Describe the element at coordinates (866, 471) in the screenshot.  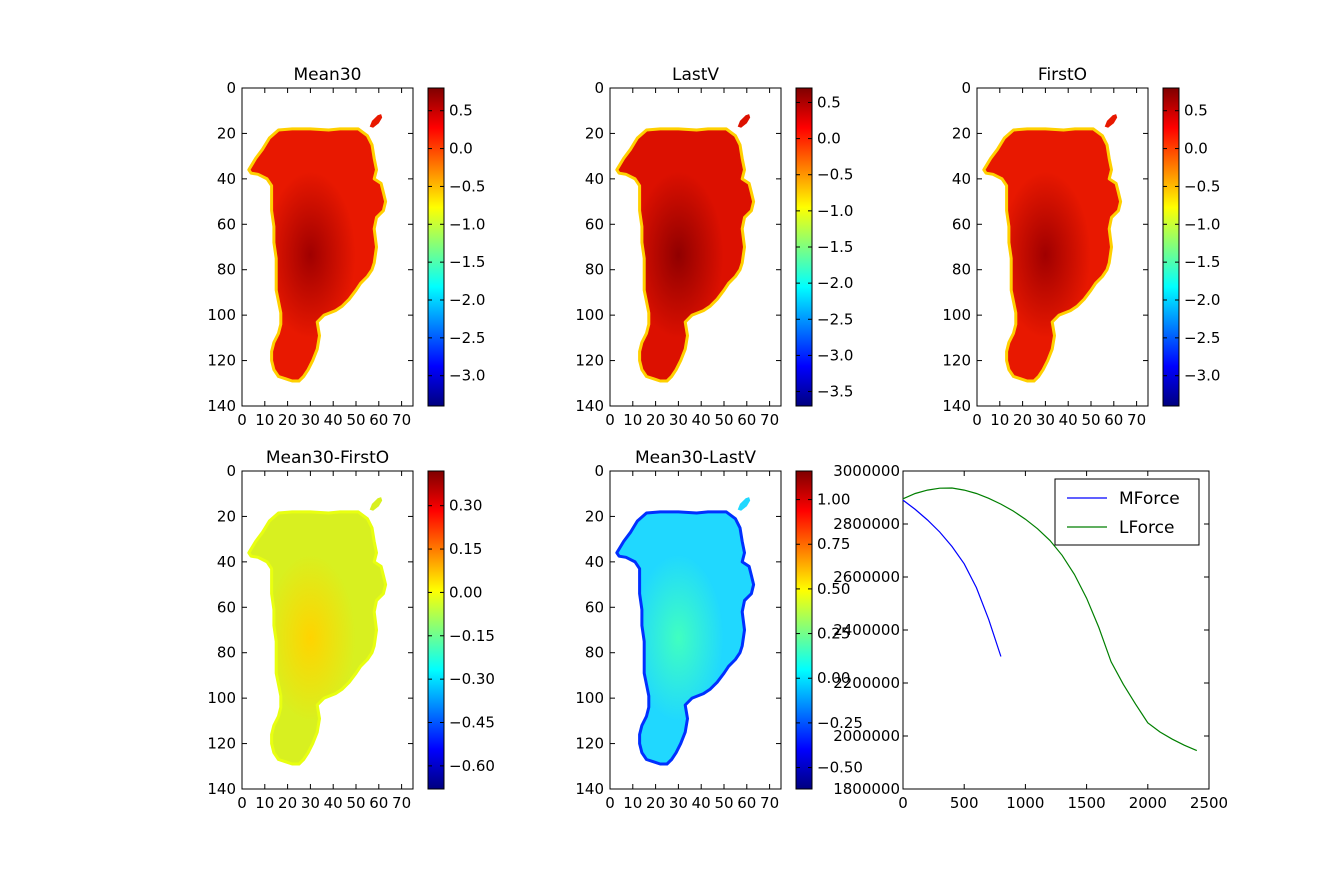
I see `y-tick-label: 3000000` at that location.